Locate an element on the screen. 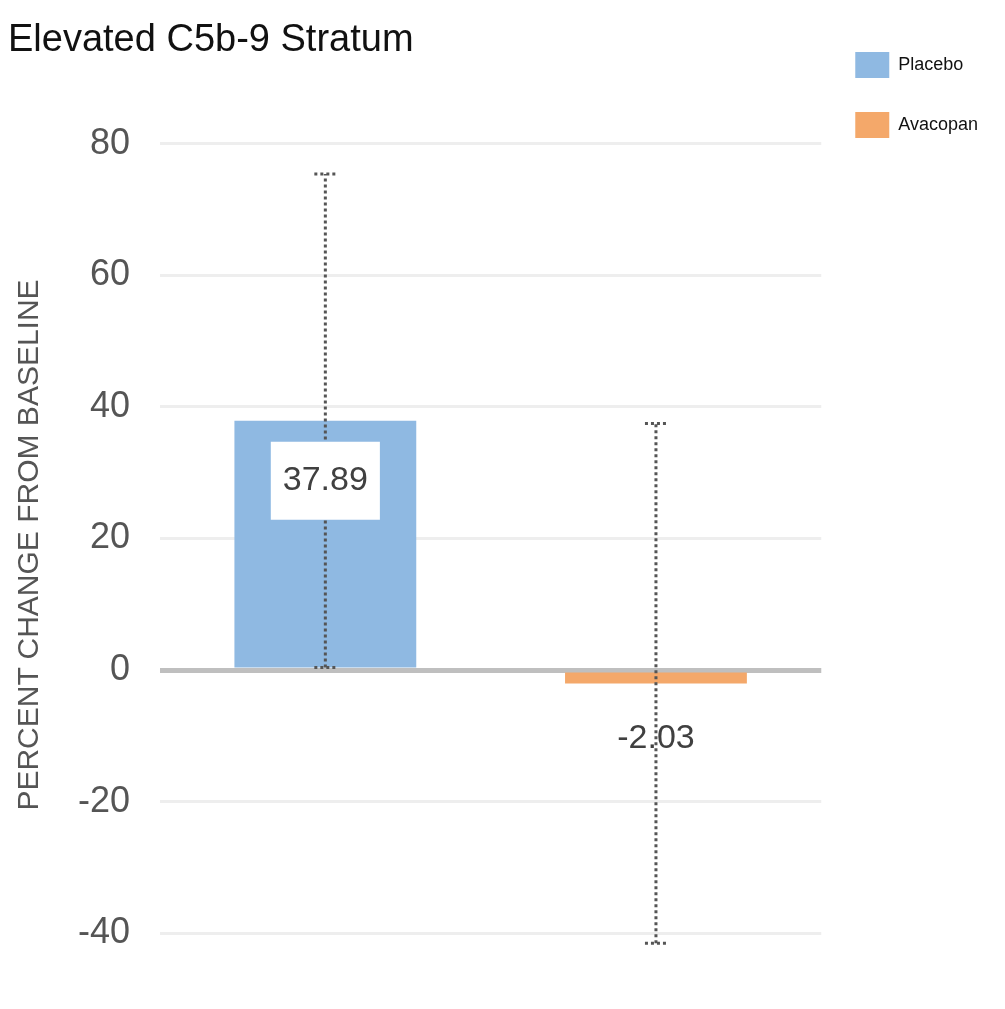 The height and width of the screenshot is (1009, 1005). y-tick-label: 60 is located at coordinates (110, 273).